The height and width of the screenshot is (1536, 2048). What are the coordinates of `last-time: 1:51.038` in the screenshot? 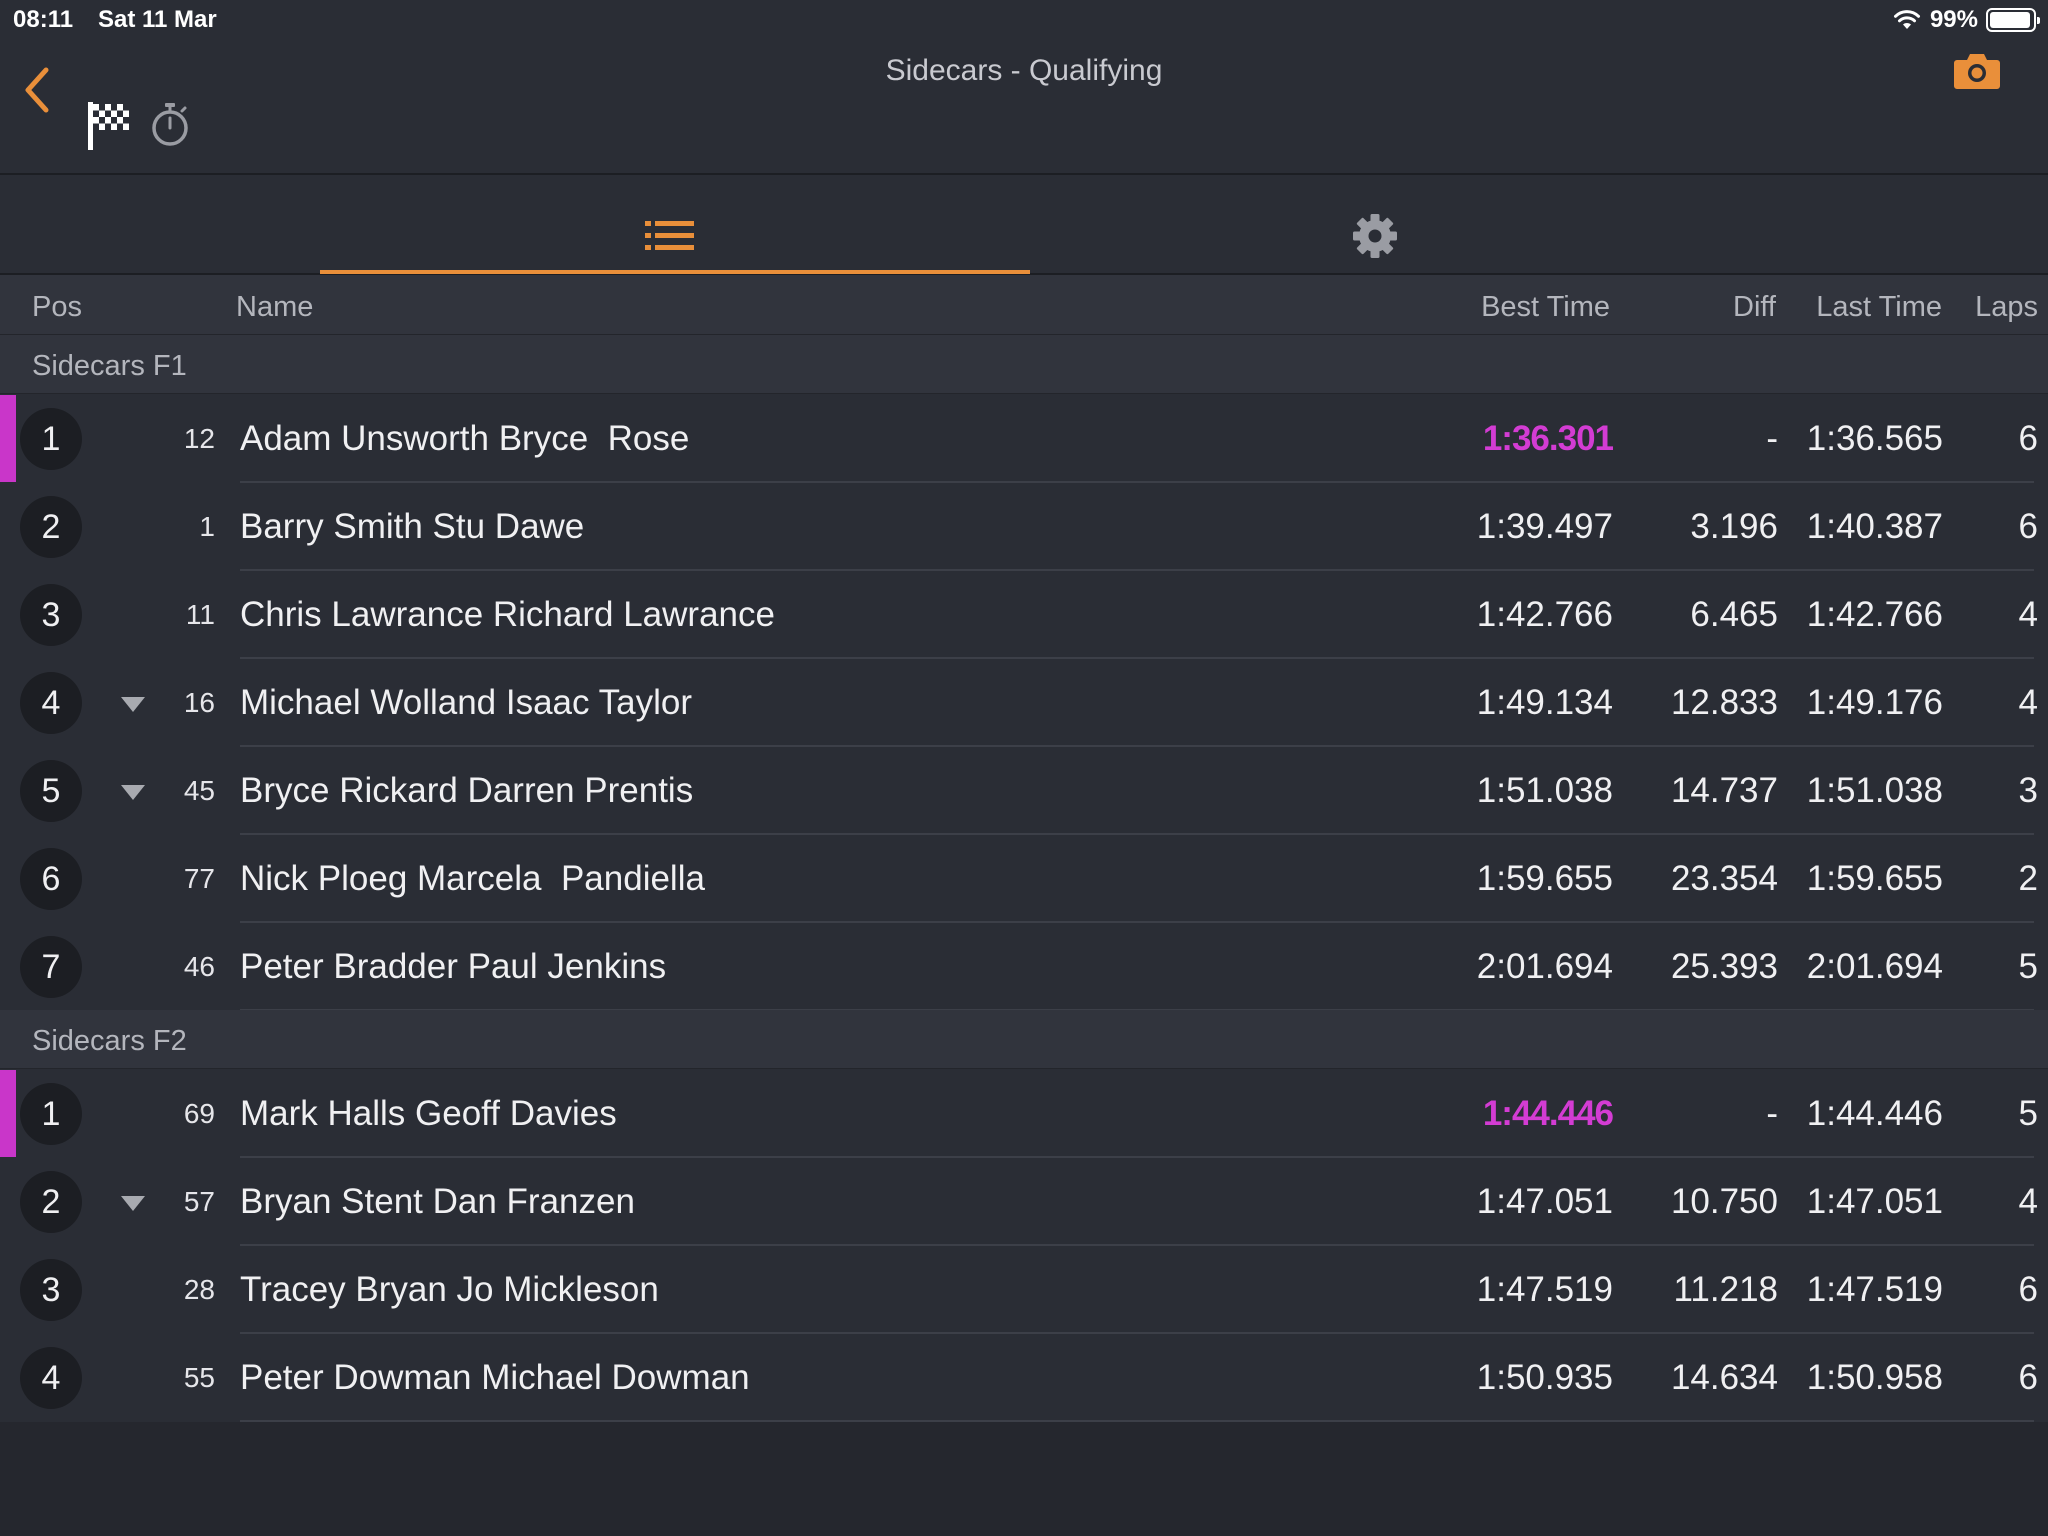 It's located at (1874, 790).